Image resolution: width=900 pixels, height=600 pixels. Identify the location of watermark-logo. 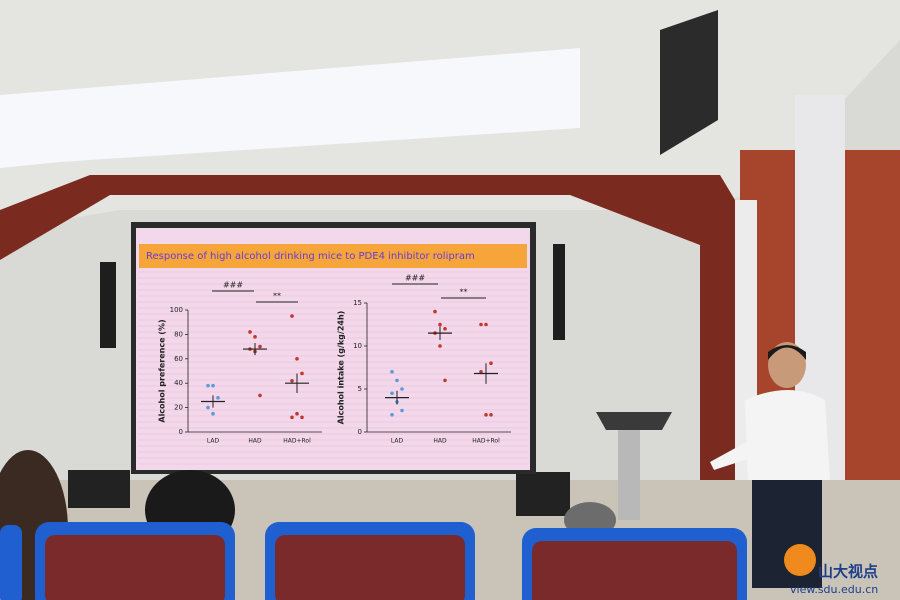
(800, 560).